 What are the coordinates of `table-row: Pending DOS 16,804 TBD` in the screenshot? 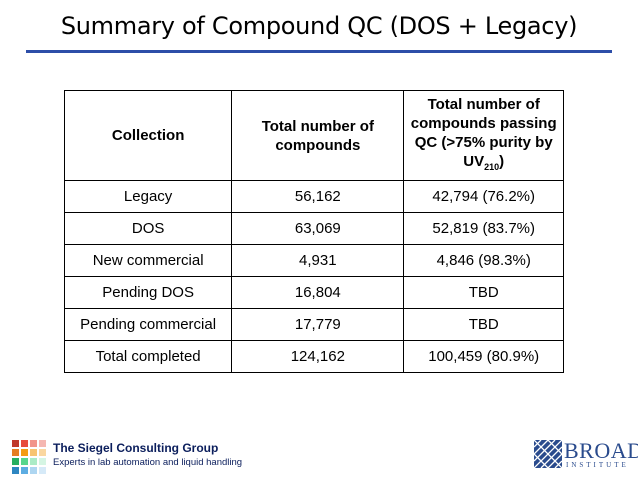 It's located at (313, 292).